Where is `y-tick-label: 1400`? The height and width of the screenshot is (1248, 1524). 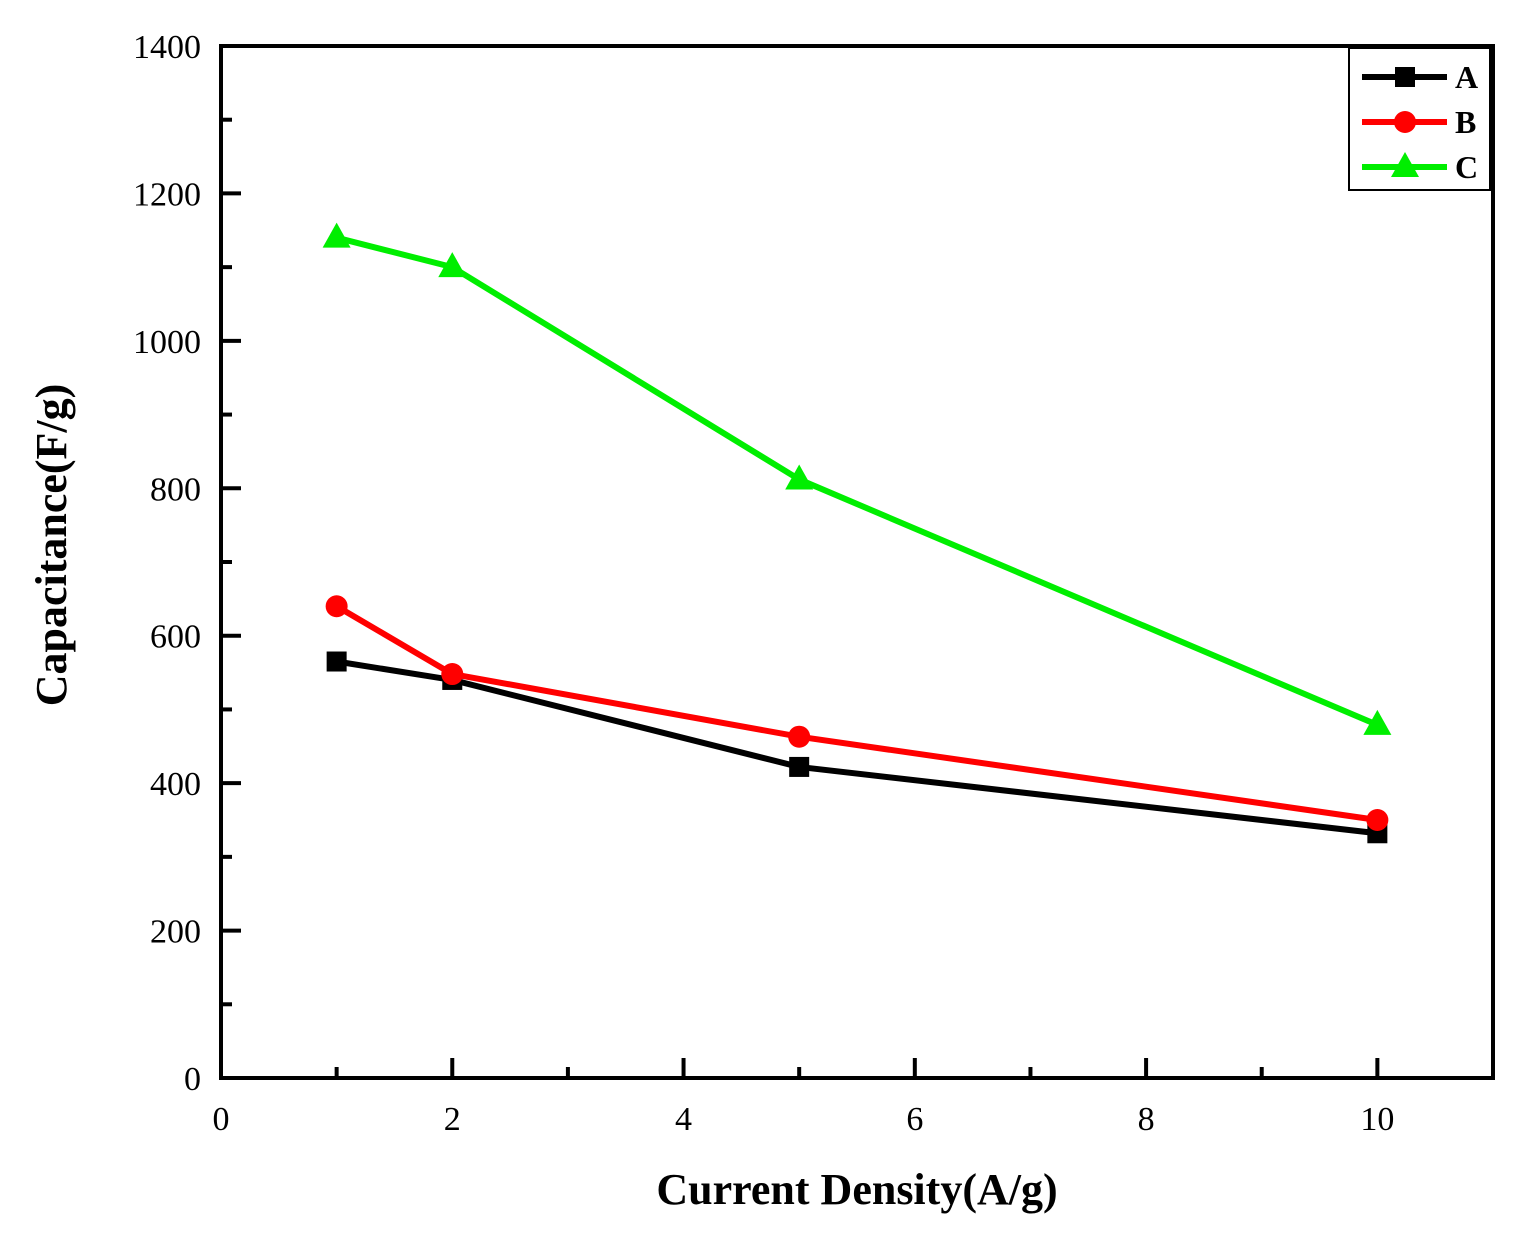 y-tick-label: 1400 is located at coordinates (167, 47).